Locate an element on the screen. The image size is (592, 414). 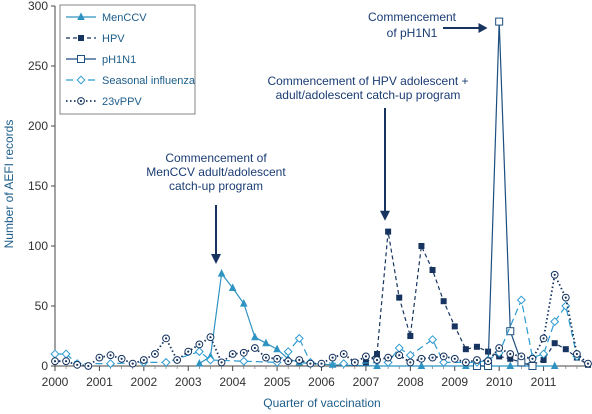
y-tick-label: 300 is located at coordinates (38, 6).